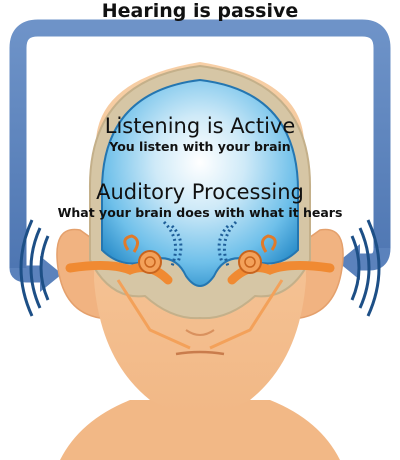 This screenshot has height=460, width=400. Describe the element at coordinates (200, 146) in the screenshot. I see `active-subheading: You listen with your brain` at that location.